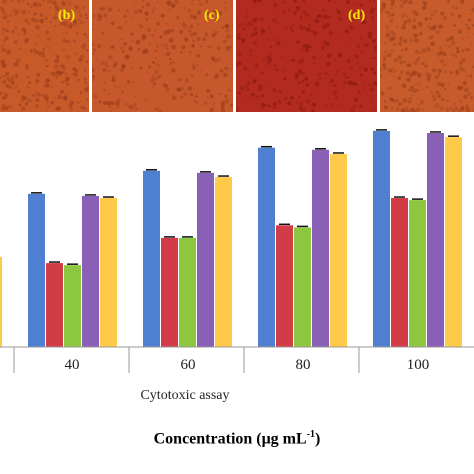  What do you see at coordinates (303, 365) in the screenshot?
I see `category-label: 80` at bounding box center [303, 365].